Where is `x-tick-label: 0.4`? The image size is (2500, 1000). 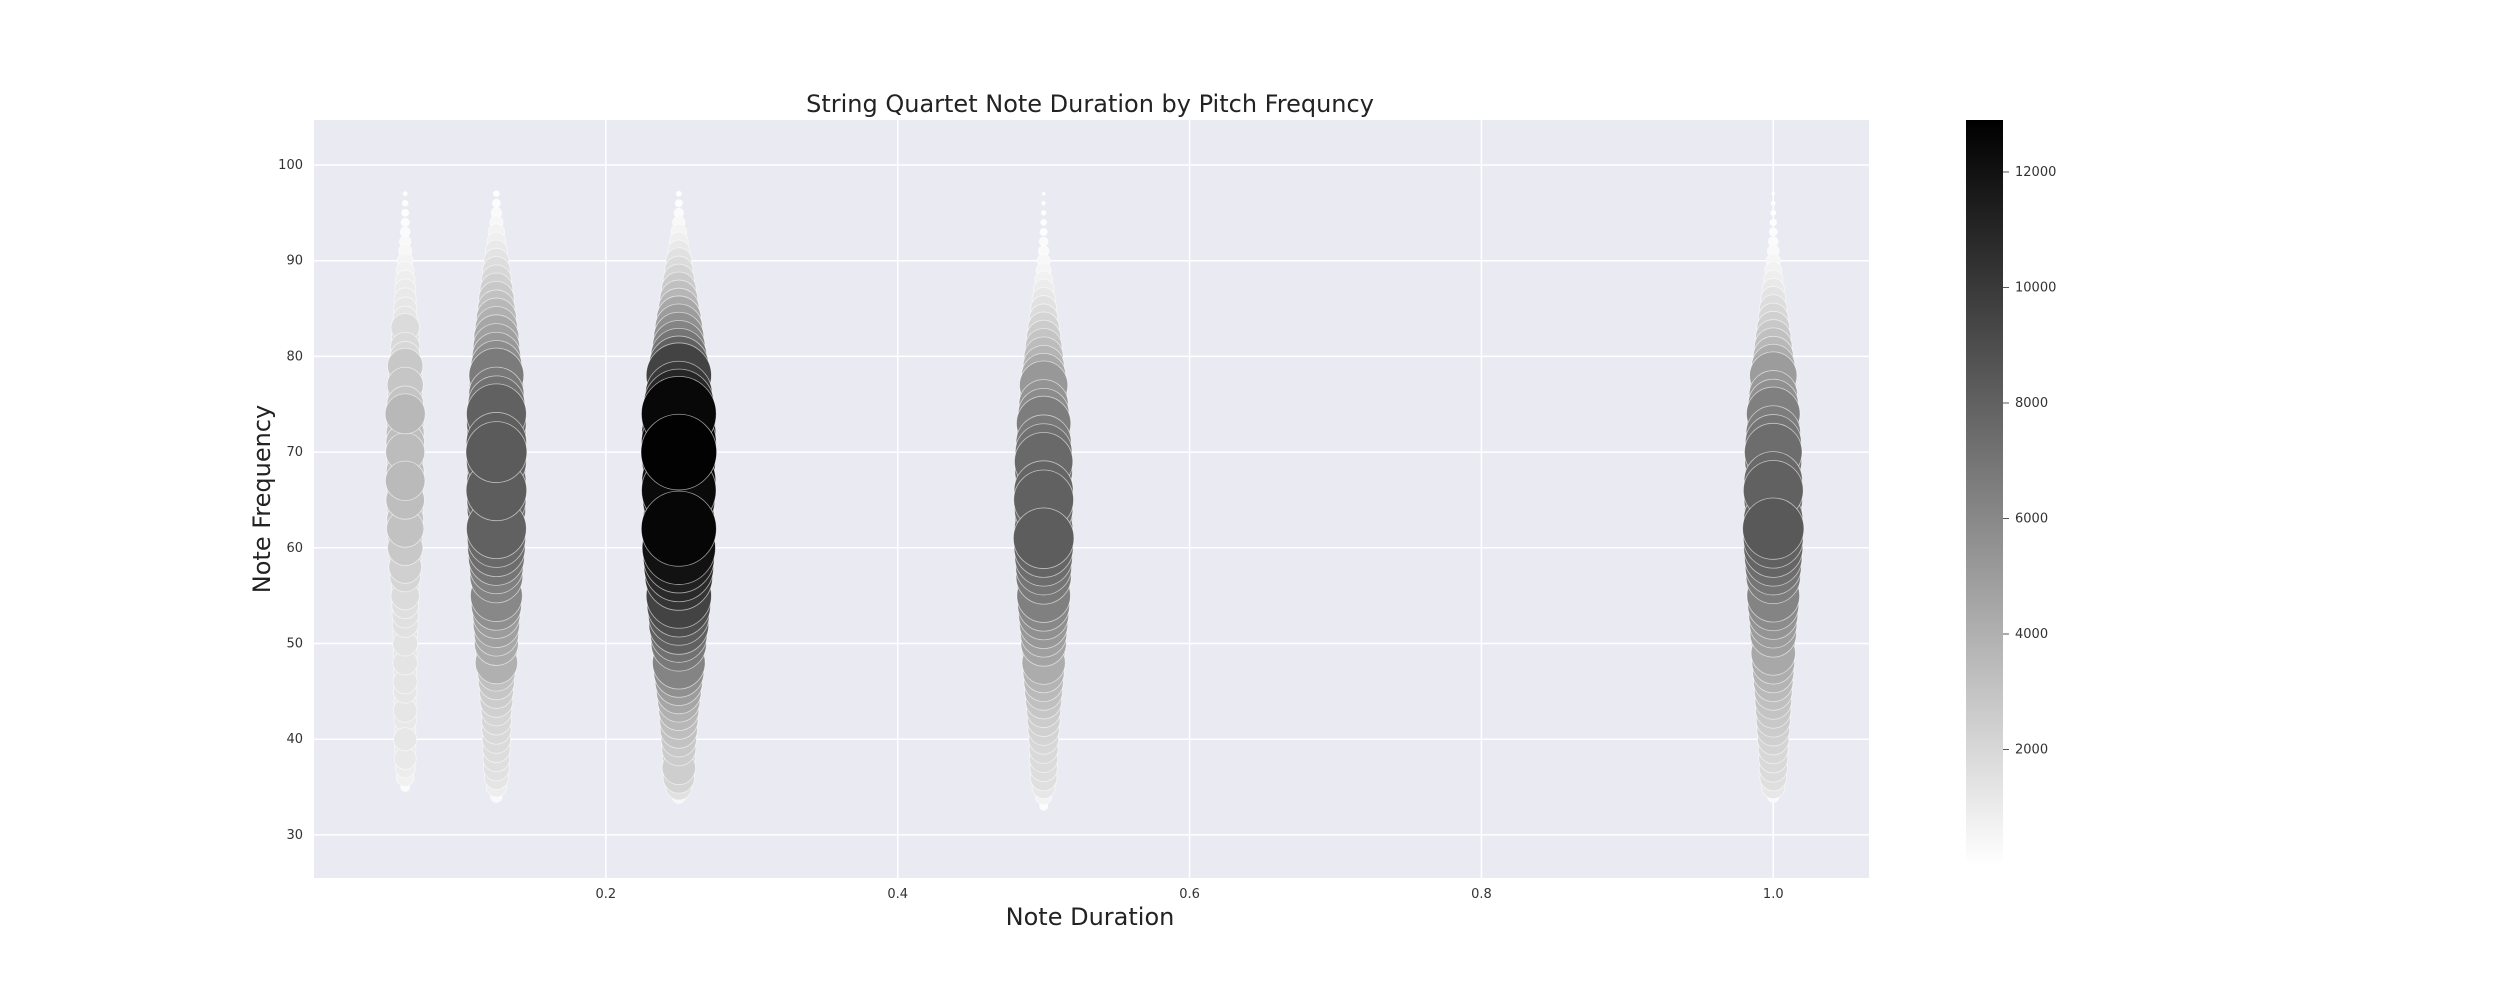
x-tick-label: 0.4 is located at coordinates (897, 894).